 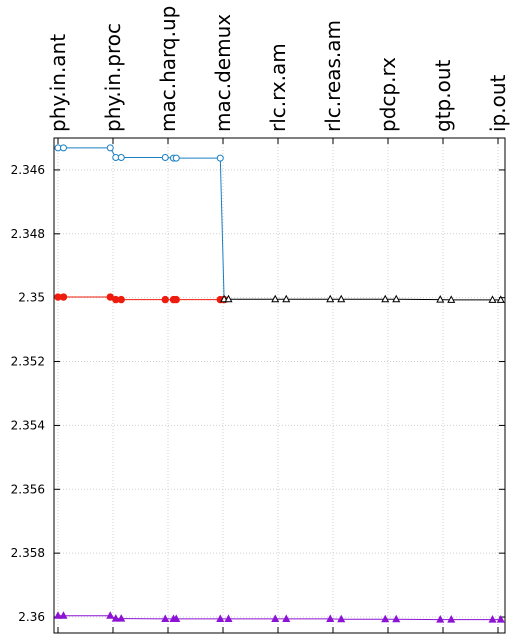 What do you see at coordinates (168, 69) in the screenshot?
I see `x-tick-label: mac.harq.up` at bounding box center [168, 69].